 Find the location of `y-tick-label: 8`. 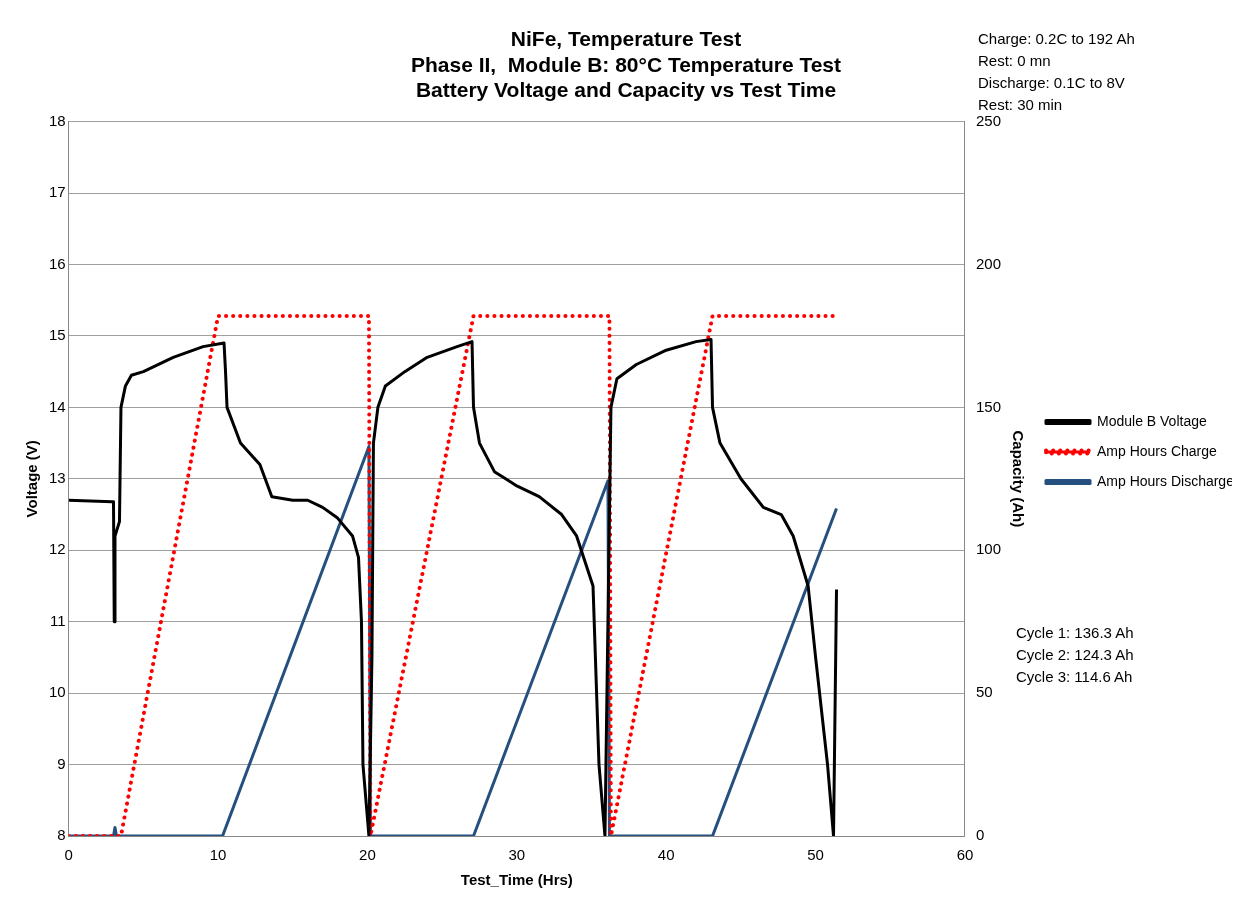

y-tick-label: 8 is located at coordinates (61, 835).